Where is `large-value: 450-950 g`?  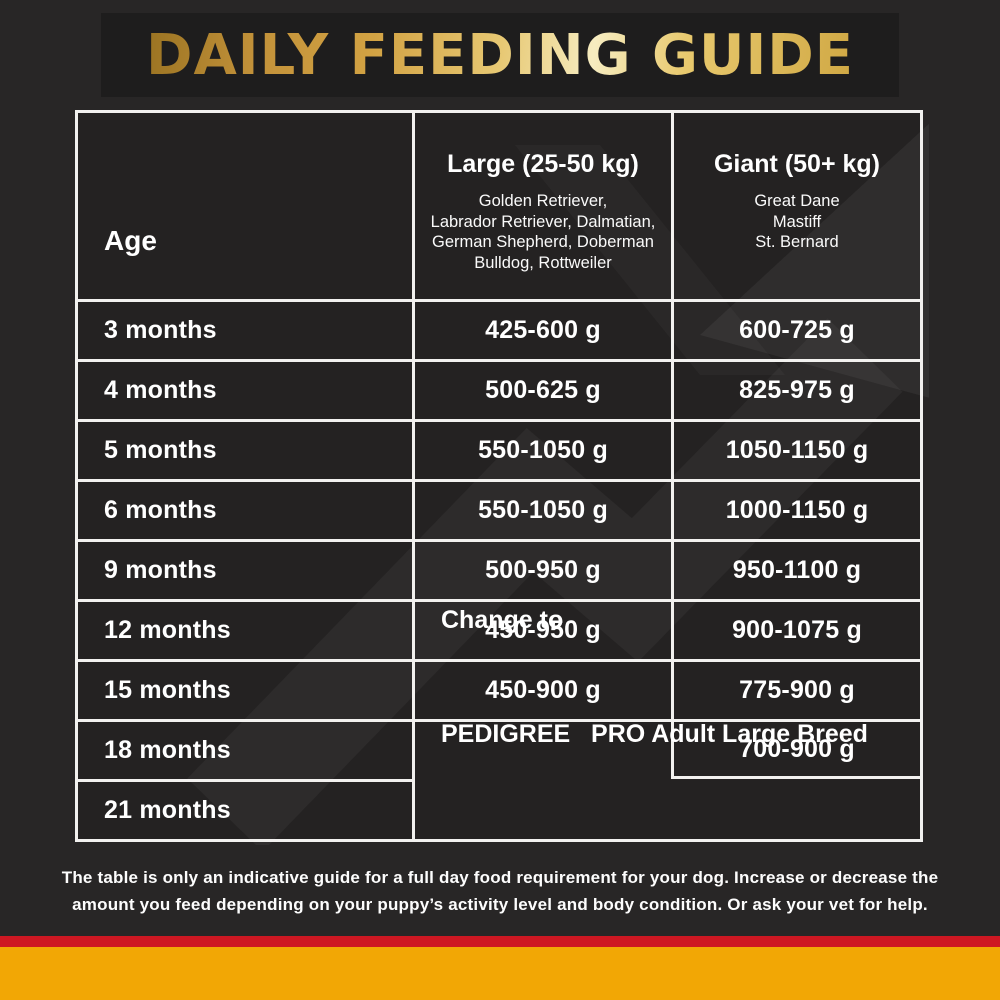
large-value: 450-950 g is located at coordinates (543, 630).